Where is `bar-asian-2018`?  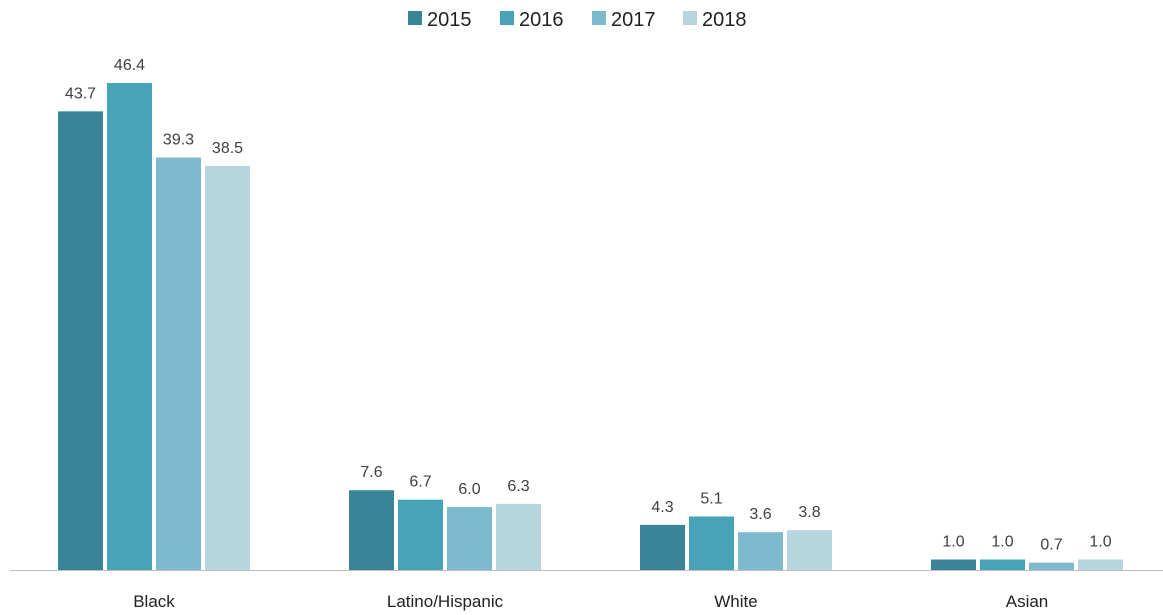
bar-asian-2018 is located at coordinates (1100, 564).